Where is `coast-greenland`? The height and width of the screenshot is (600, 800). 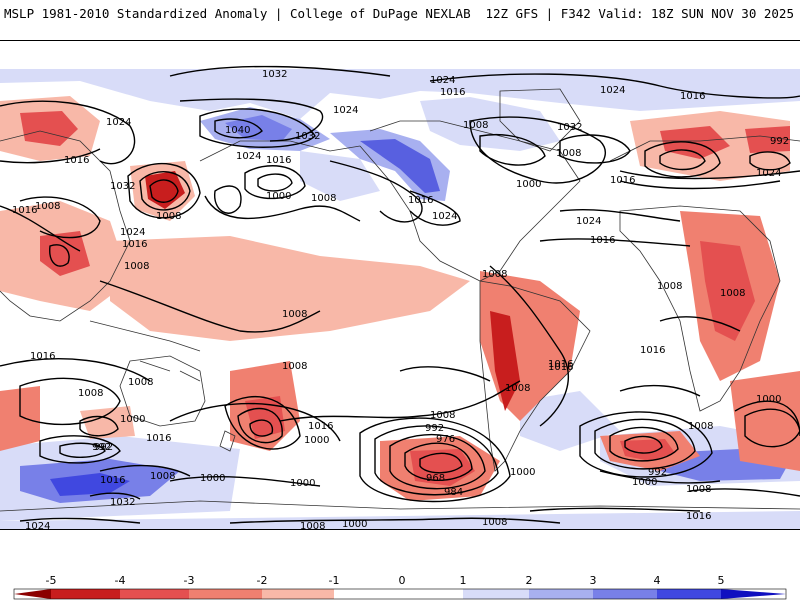 coast-greenland is located at coordinates (540, 120).